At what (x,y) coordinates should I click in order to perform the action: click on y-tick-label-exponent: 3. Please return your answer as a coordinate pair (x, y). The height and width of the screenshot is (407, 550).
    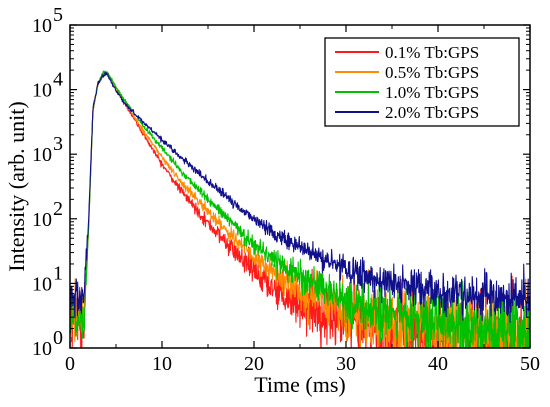
    Looking at the image, I should click on (58, 144).